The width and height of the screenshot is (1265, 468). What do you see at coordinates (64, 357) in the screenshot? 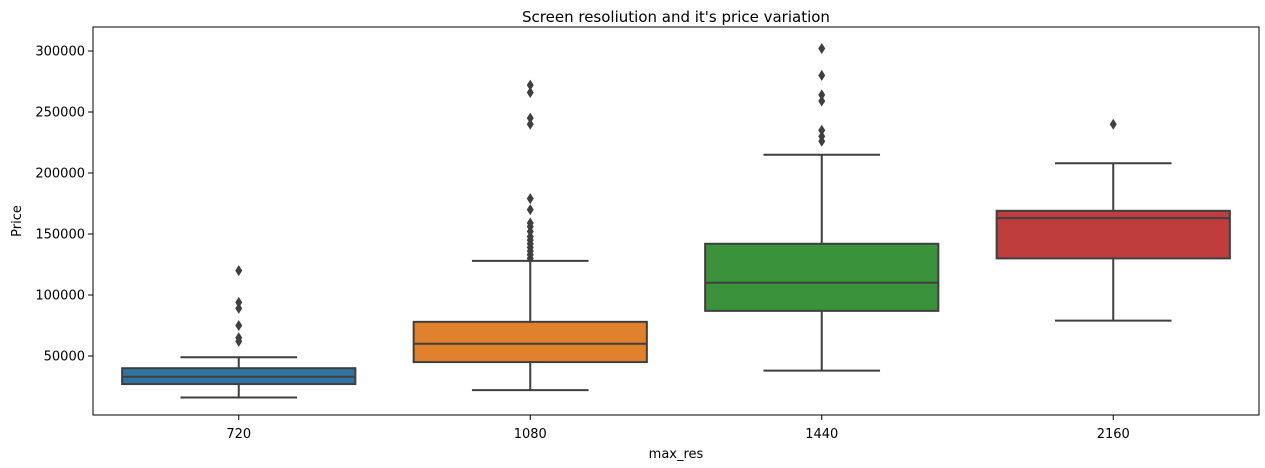
I see `y-tick-label: 50000` at bounding box center [64, 357].